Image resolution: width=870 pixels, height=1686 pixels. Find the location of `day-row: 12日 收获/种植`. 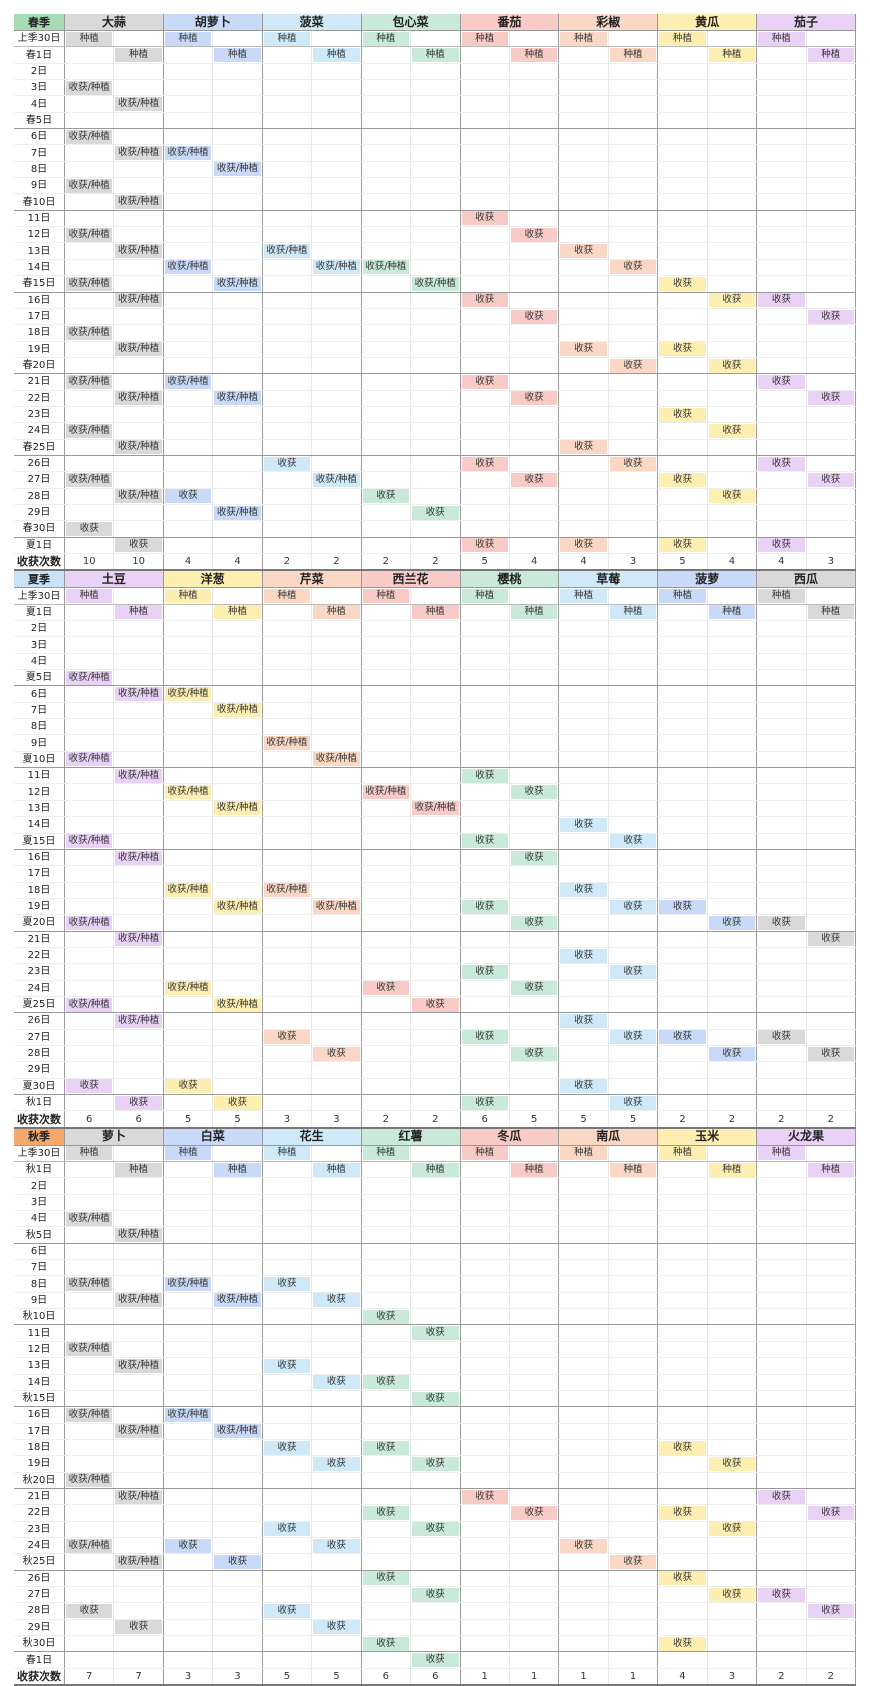

day-row: 12日 收获/种植 is located at coordinates (435, 1350).